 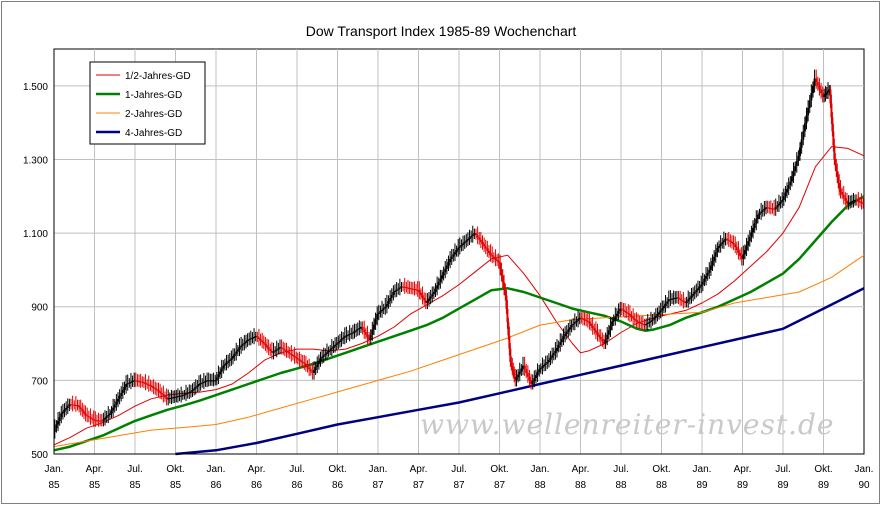 I want to click on x-tick-month: Apr., so click(x=257, y=469).